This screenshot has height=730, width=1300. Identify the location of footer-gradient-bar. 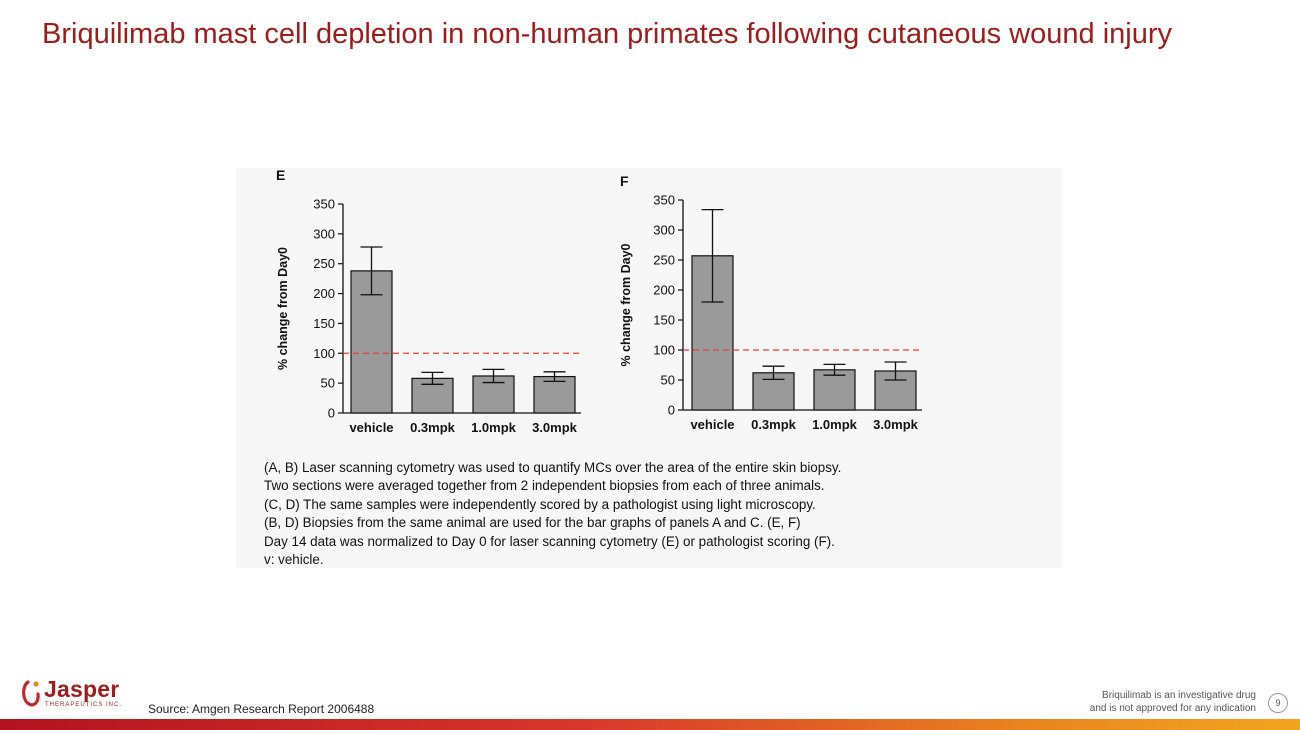
(650, 724).